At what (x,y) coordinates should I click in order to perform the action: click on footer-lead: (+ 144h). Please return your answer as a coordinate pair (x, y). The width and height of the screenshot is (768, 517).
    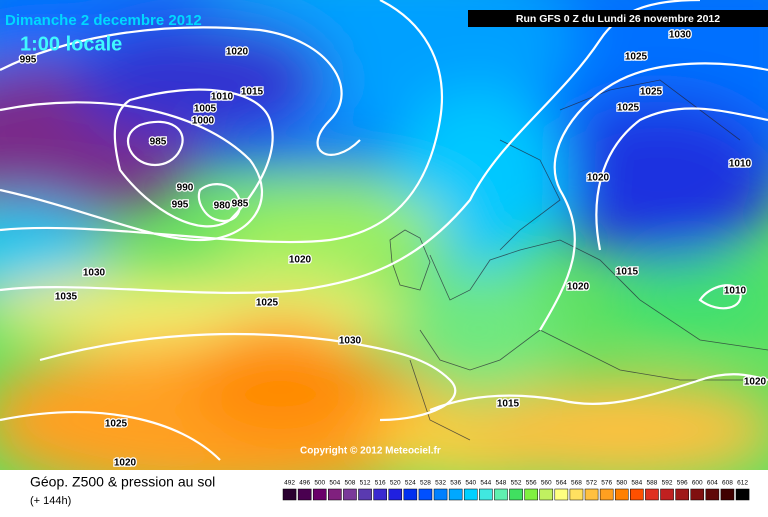
    Looking at the image, I should click on (50, 501).